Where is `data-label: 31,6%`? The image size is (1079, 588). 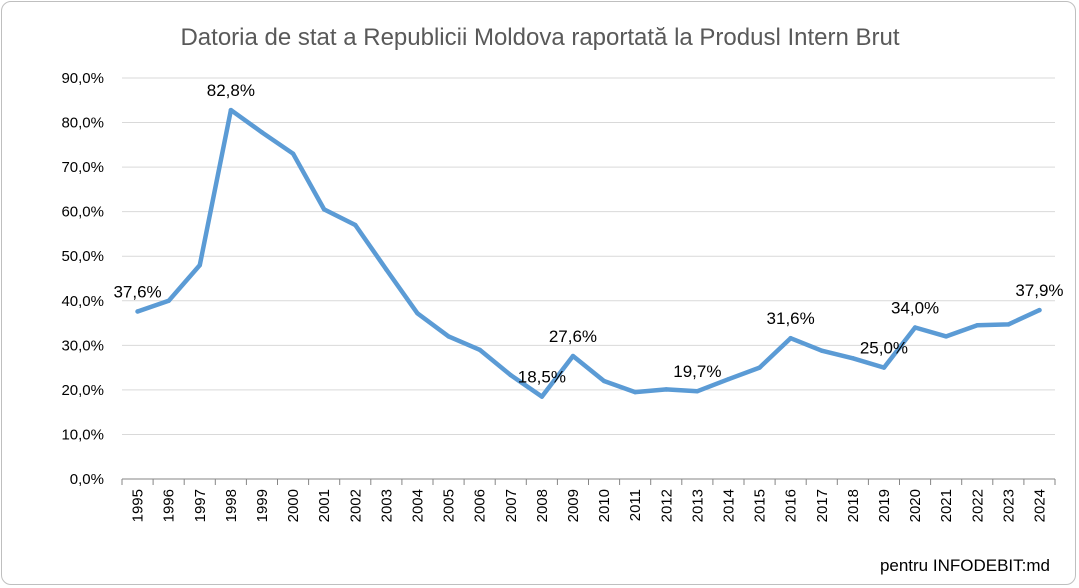 data-label: 31,6% is located at coordinates (791, 318).